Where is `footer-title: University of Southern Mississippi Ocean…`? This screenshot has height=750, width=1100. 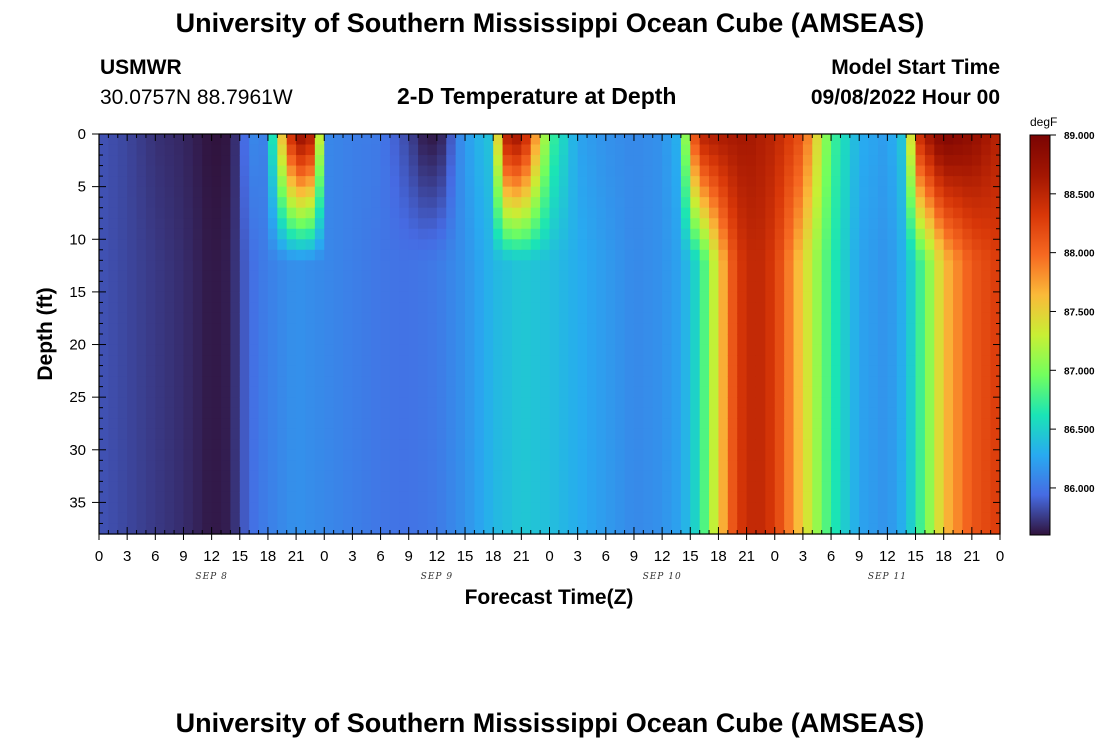 footer-title: University of Southern Mississippi Ocean… is located at coordinates (550, 723).